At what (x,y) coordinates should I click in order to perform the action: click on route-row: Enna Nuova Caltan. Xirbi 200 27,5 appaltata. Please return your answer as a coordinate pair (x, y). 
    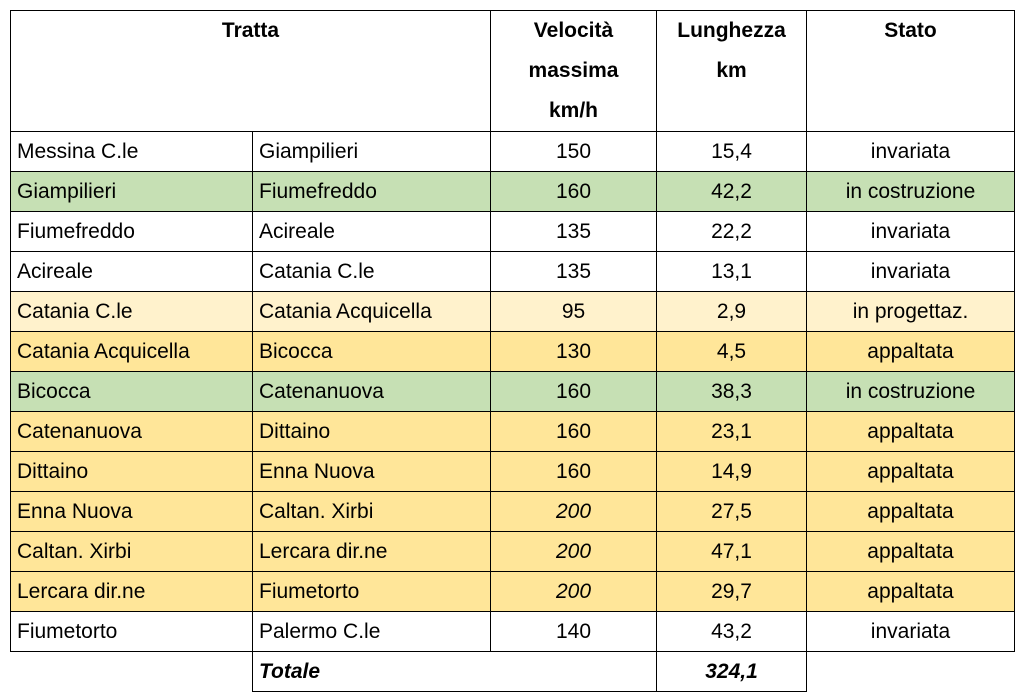
    Looking at the image, I should click on (512, 511).